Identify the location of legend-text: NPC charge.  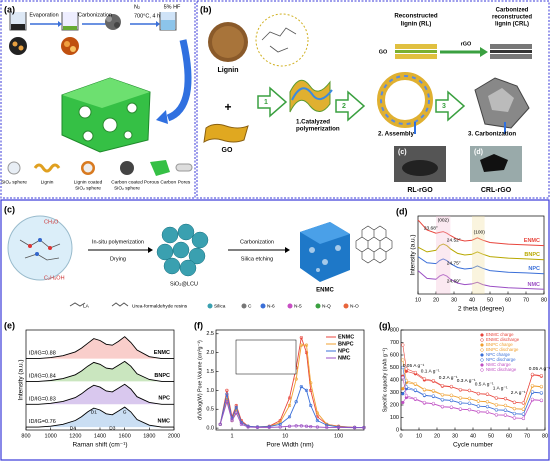
(498, 354).